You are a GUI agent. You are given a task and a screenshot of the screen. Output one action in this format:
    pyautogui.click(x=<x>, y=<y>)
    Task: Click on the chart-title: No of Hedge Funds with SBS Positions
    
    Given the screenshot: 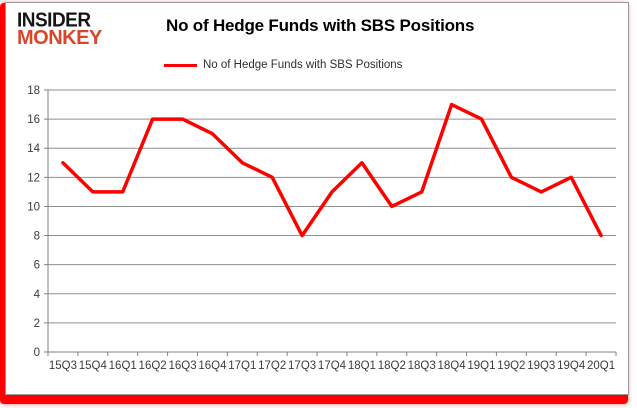 What is the action you would take?
    pyautogui.click(x=320, y=25)
    